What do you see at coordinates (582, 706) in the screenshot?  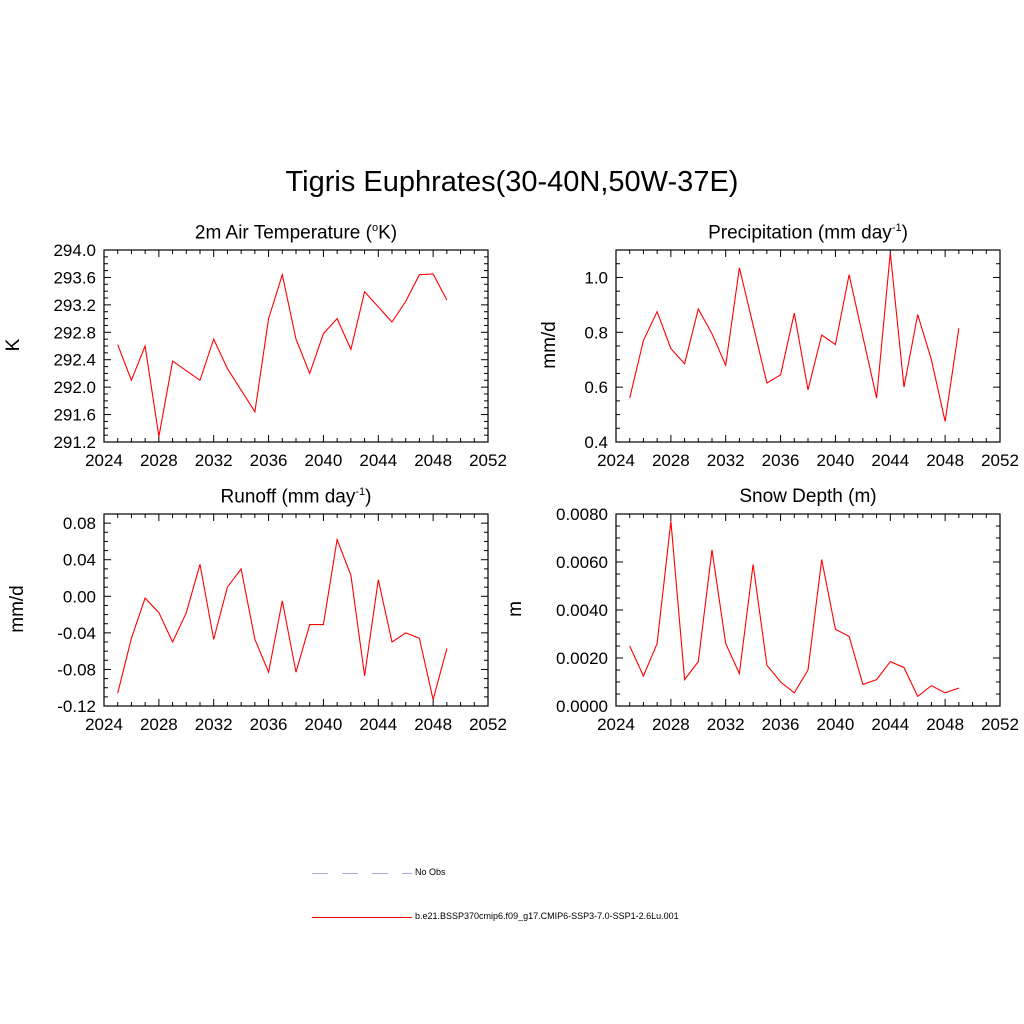 I see `y-tick-label: 0.0000` at bounding box center [582, 706].